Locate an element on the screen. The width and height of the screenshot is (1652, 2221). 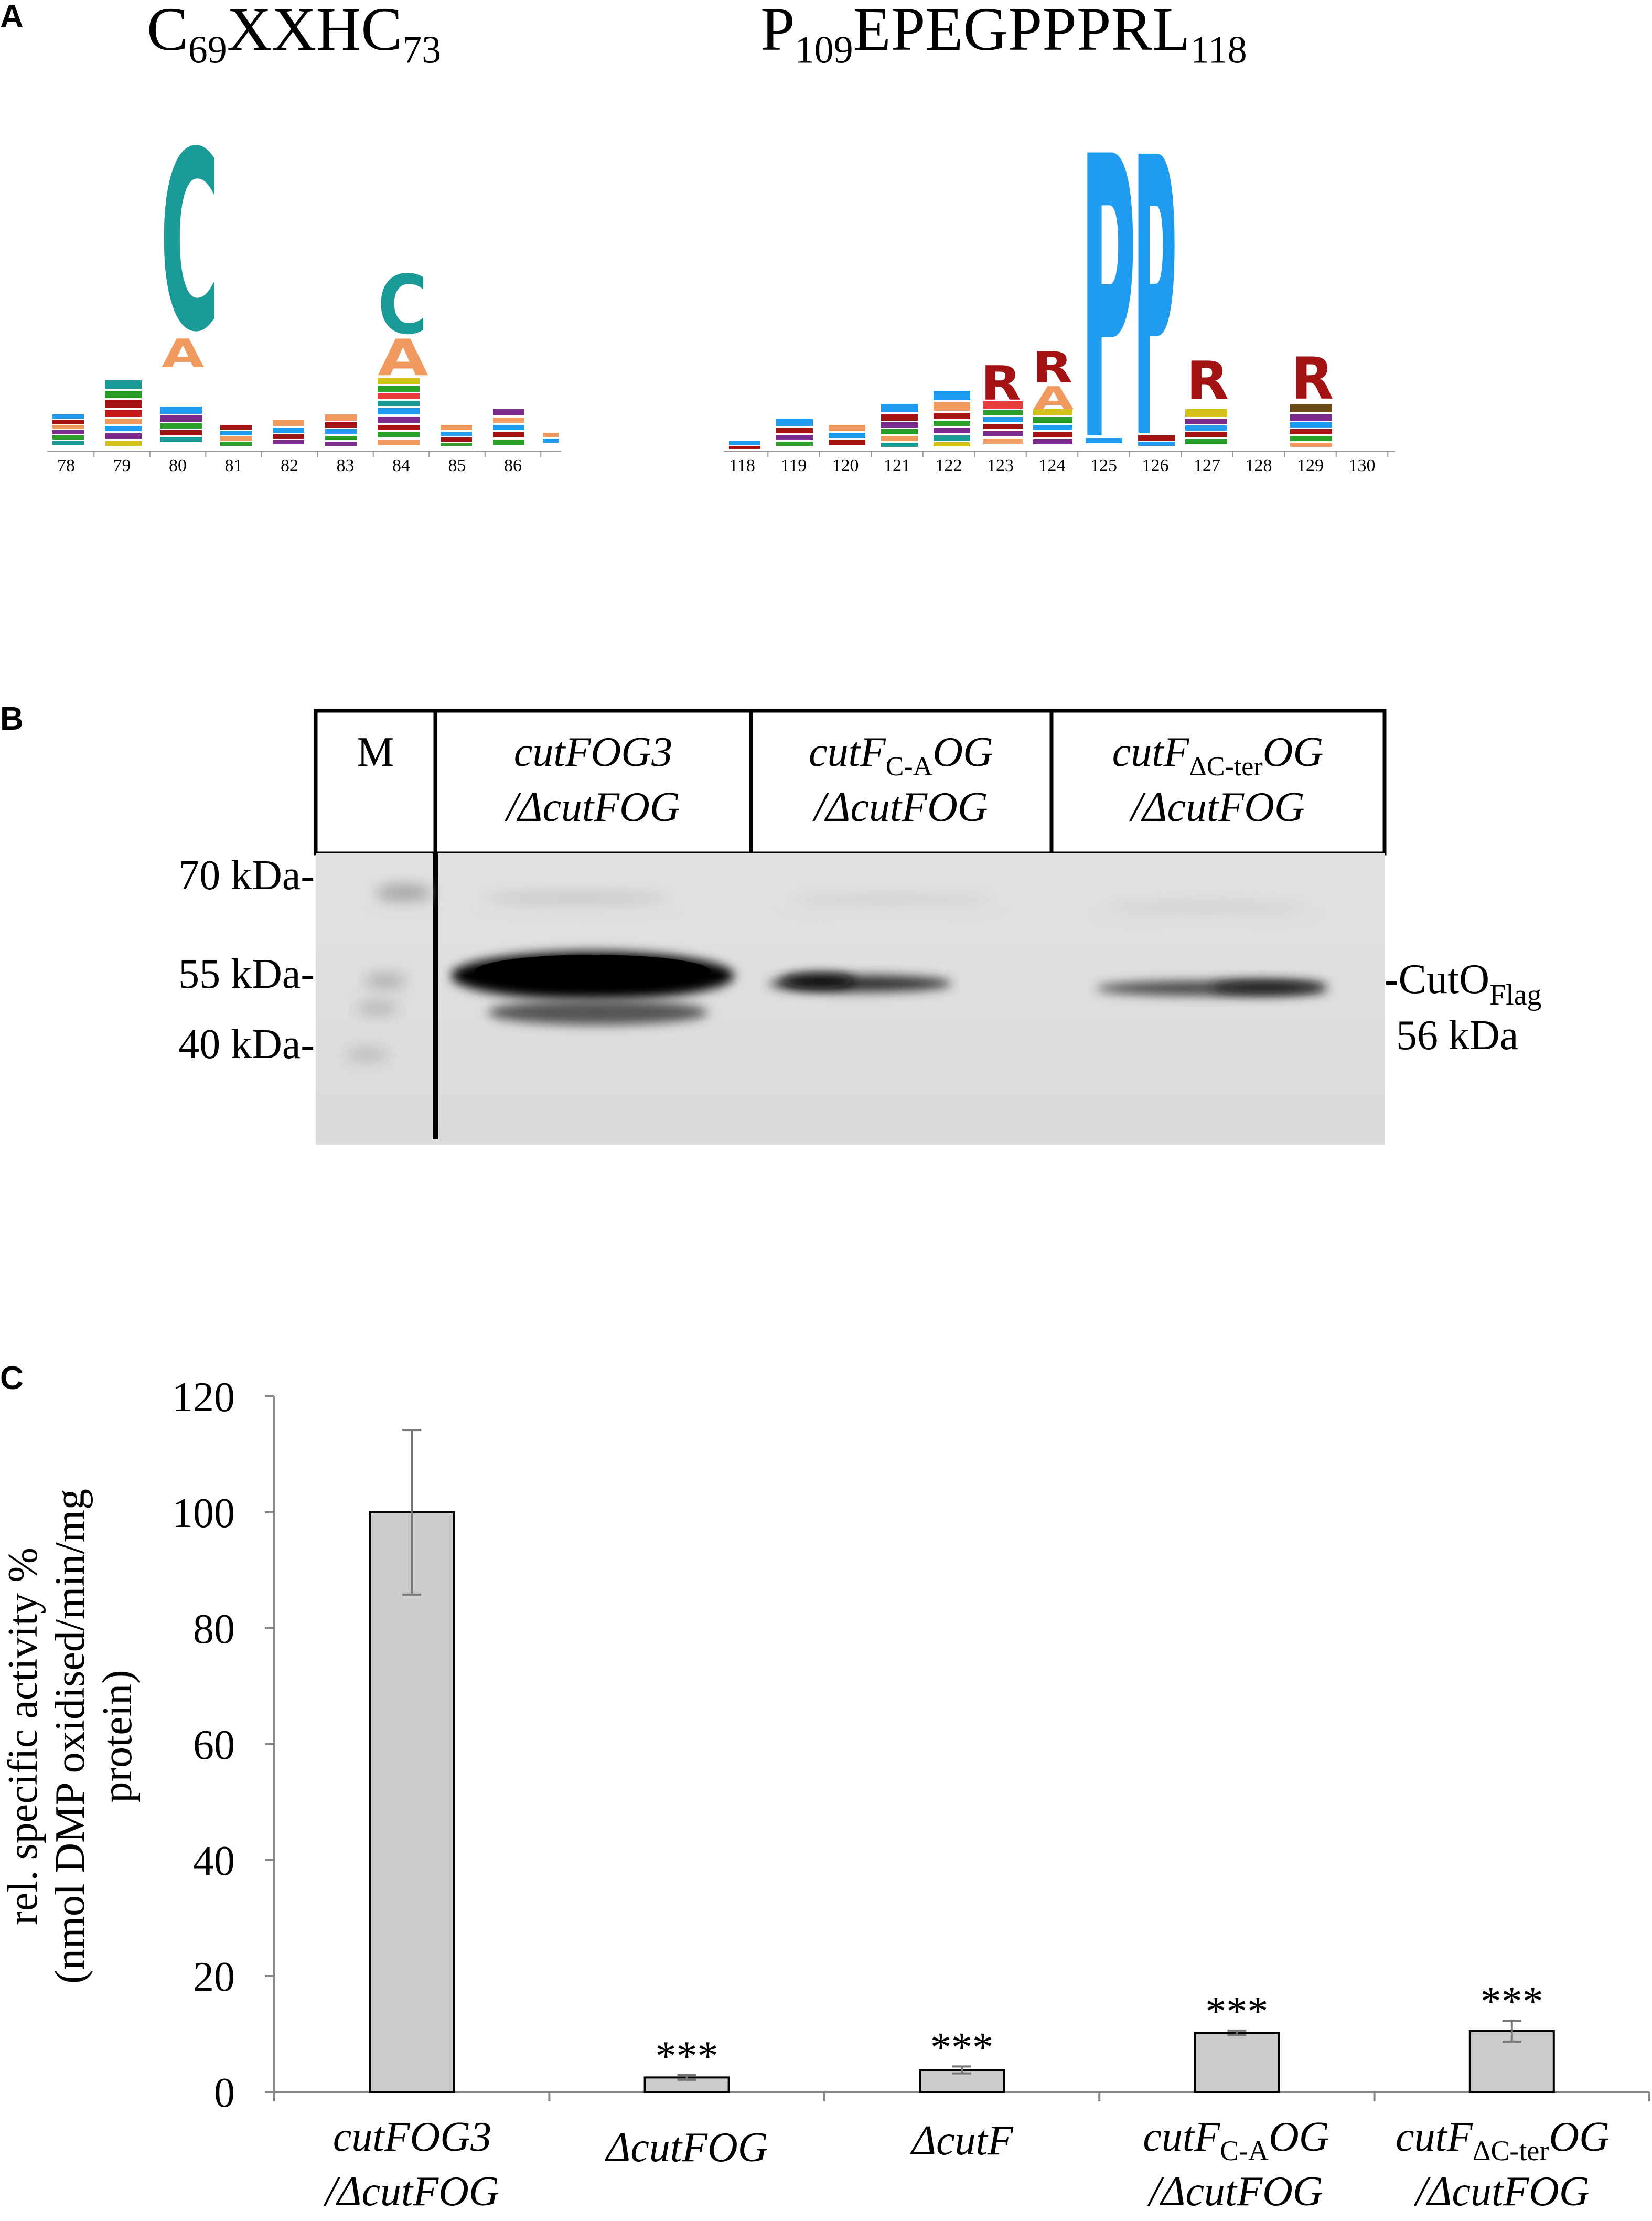
logo2-pos-128: 128 is located at coordinates (1259, 465).